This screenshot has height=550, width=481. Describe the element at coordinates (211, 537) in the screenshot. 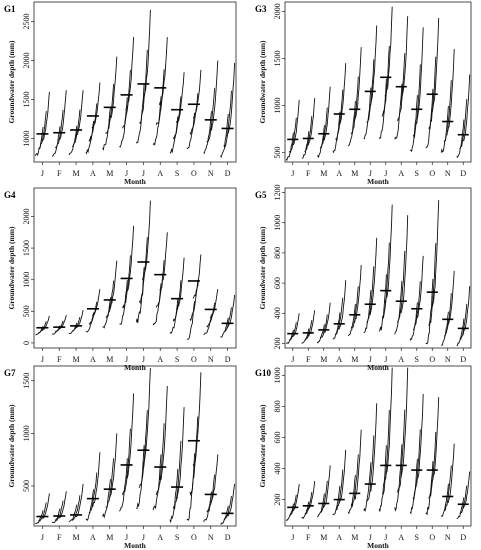

I see `x-tick-label: N` at that location.